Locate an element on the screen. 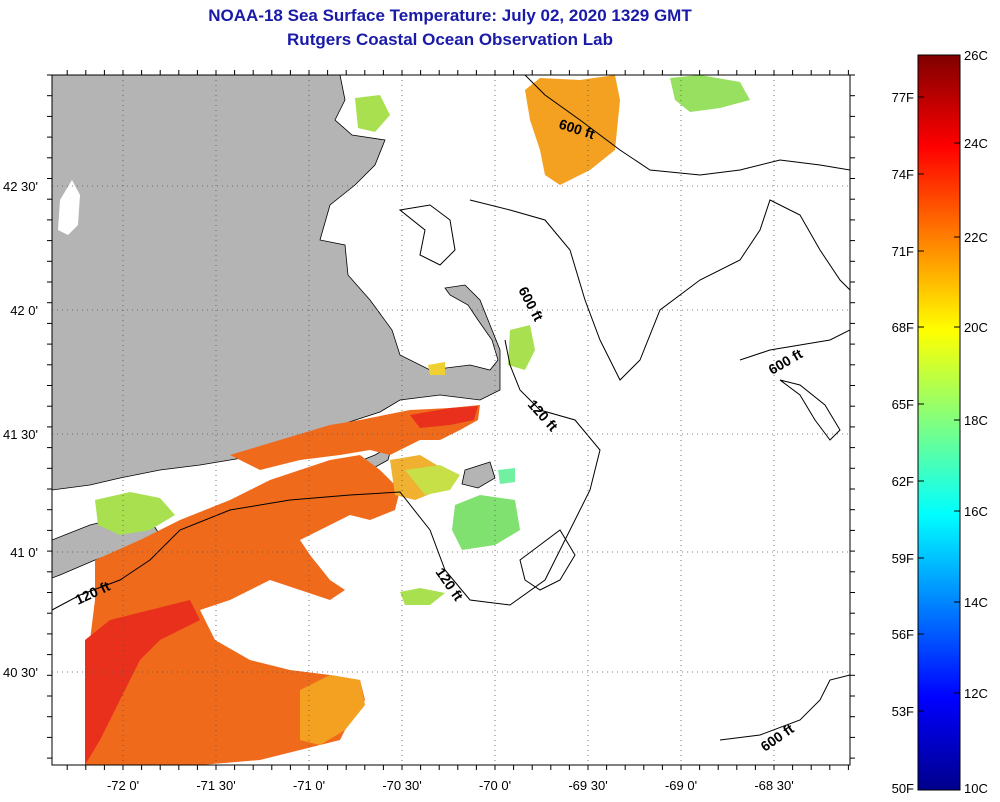  contour-east-small is located at coordinates (810, 410).